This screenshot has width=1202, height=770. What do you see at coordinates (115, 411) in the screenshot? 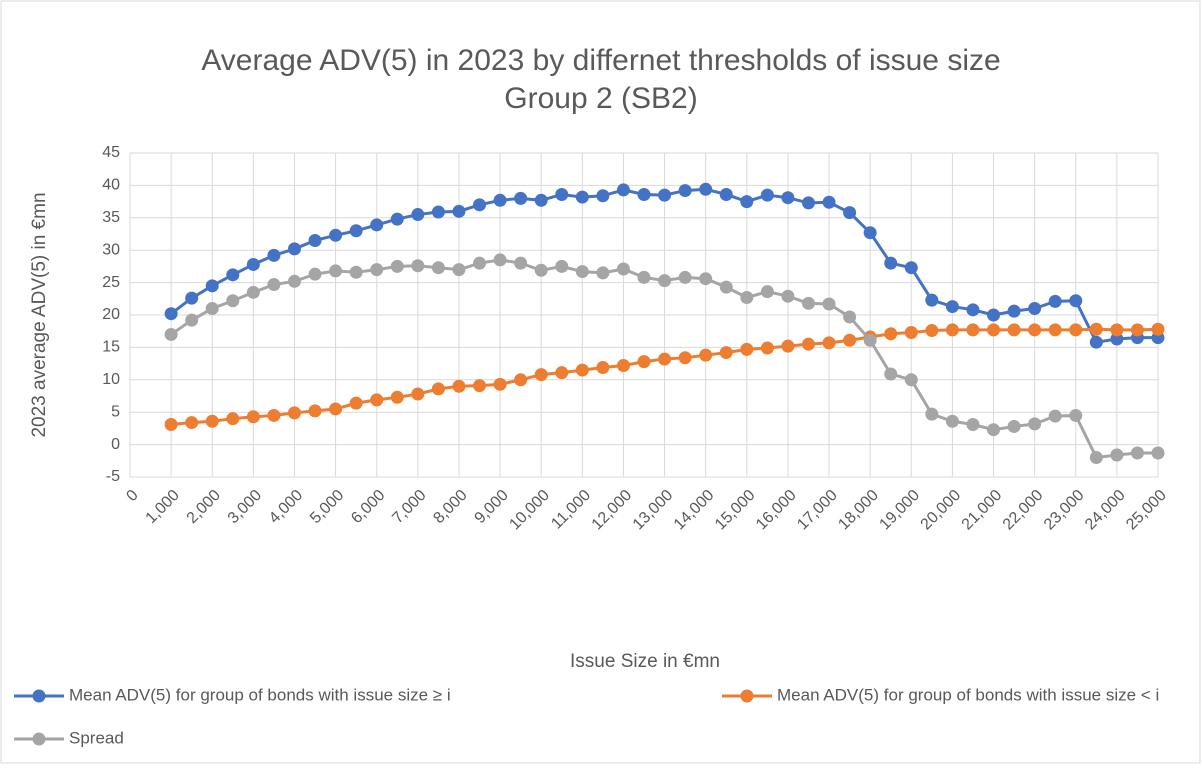
I see `y-tick-label: 5` at bounding box center [115, 411].